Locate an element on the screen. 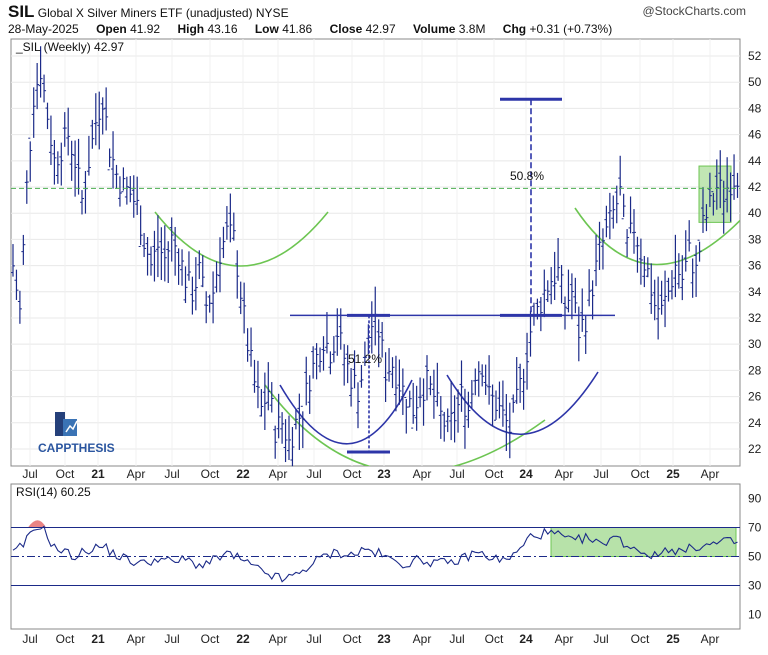 This screenshot has height=655, width=768. low-label: Low is located at coordinates (266, 29).